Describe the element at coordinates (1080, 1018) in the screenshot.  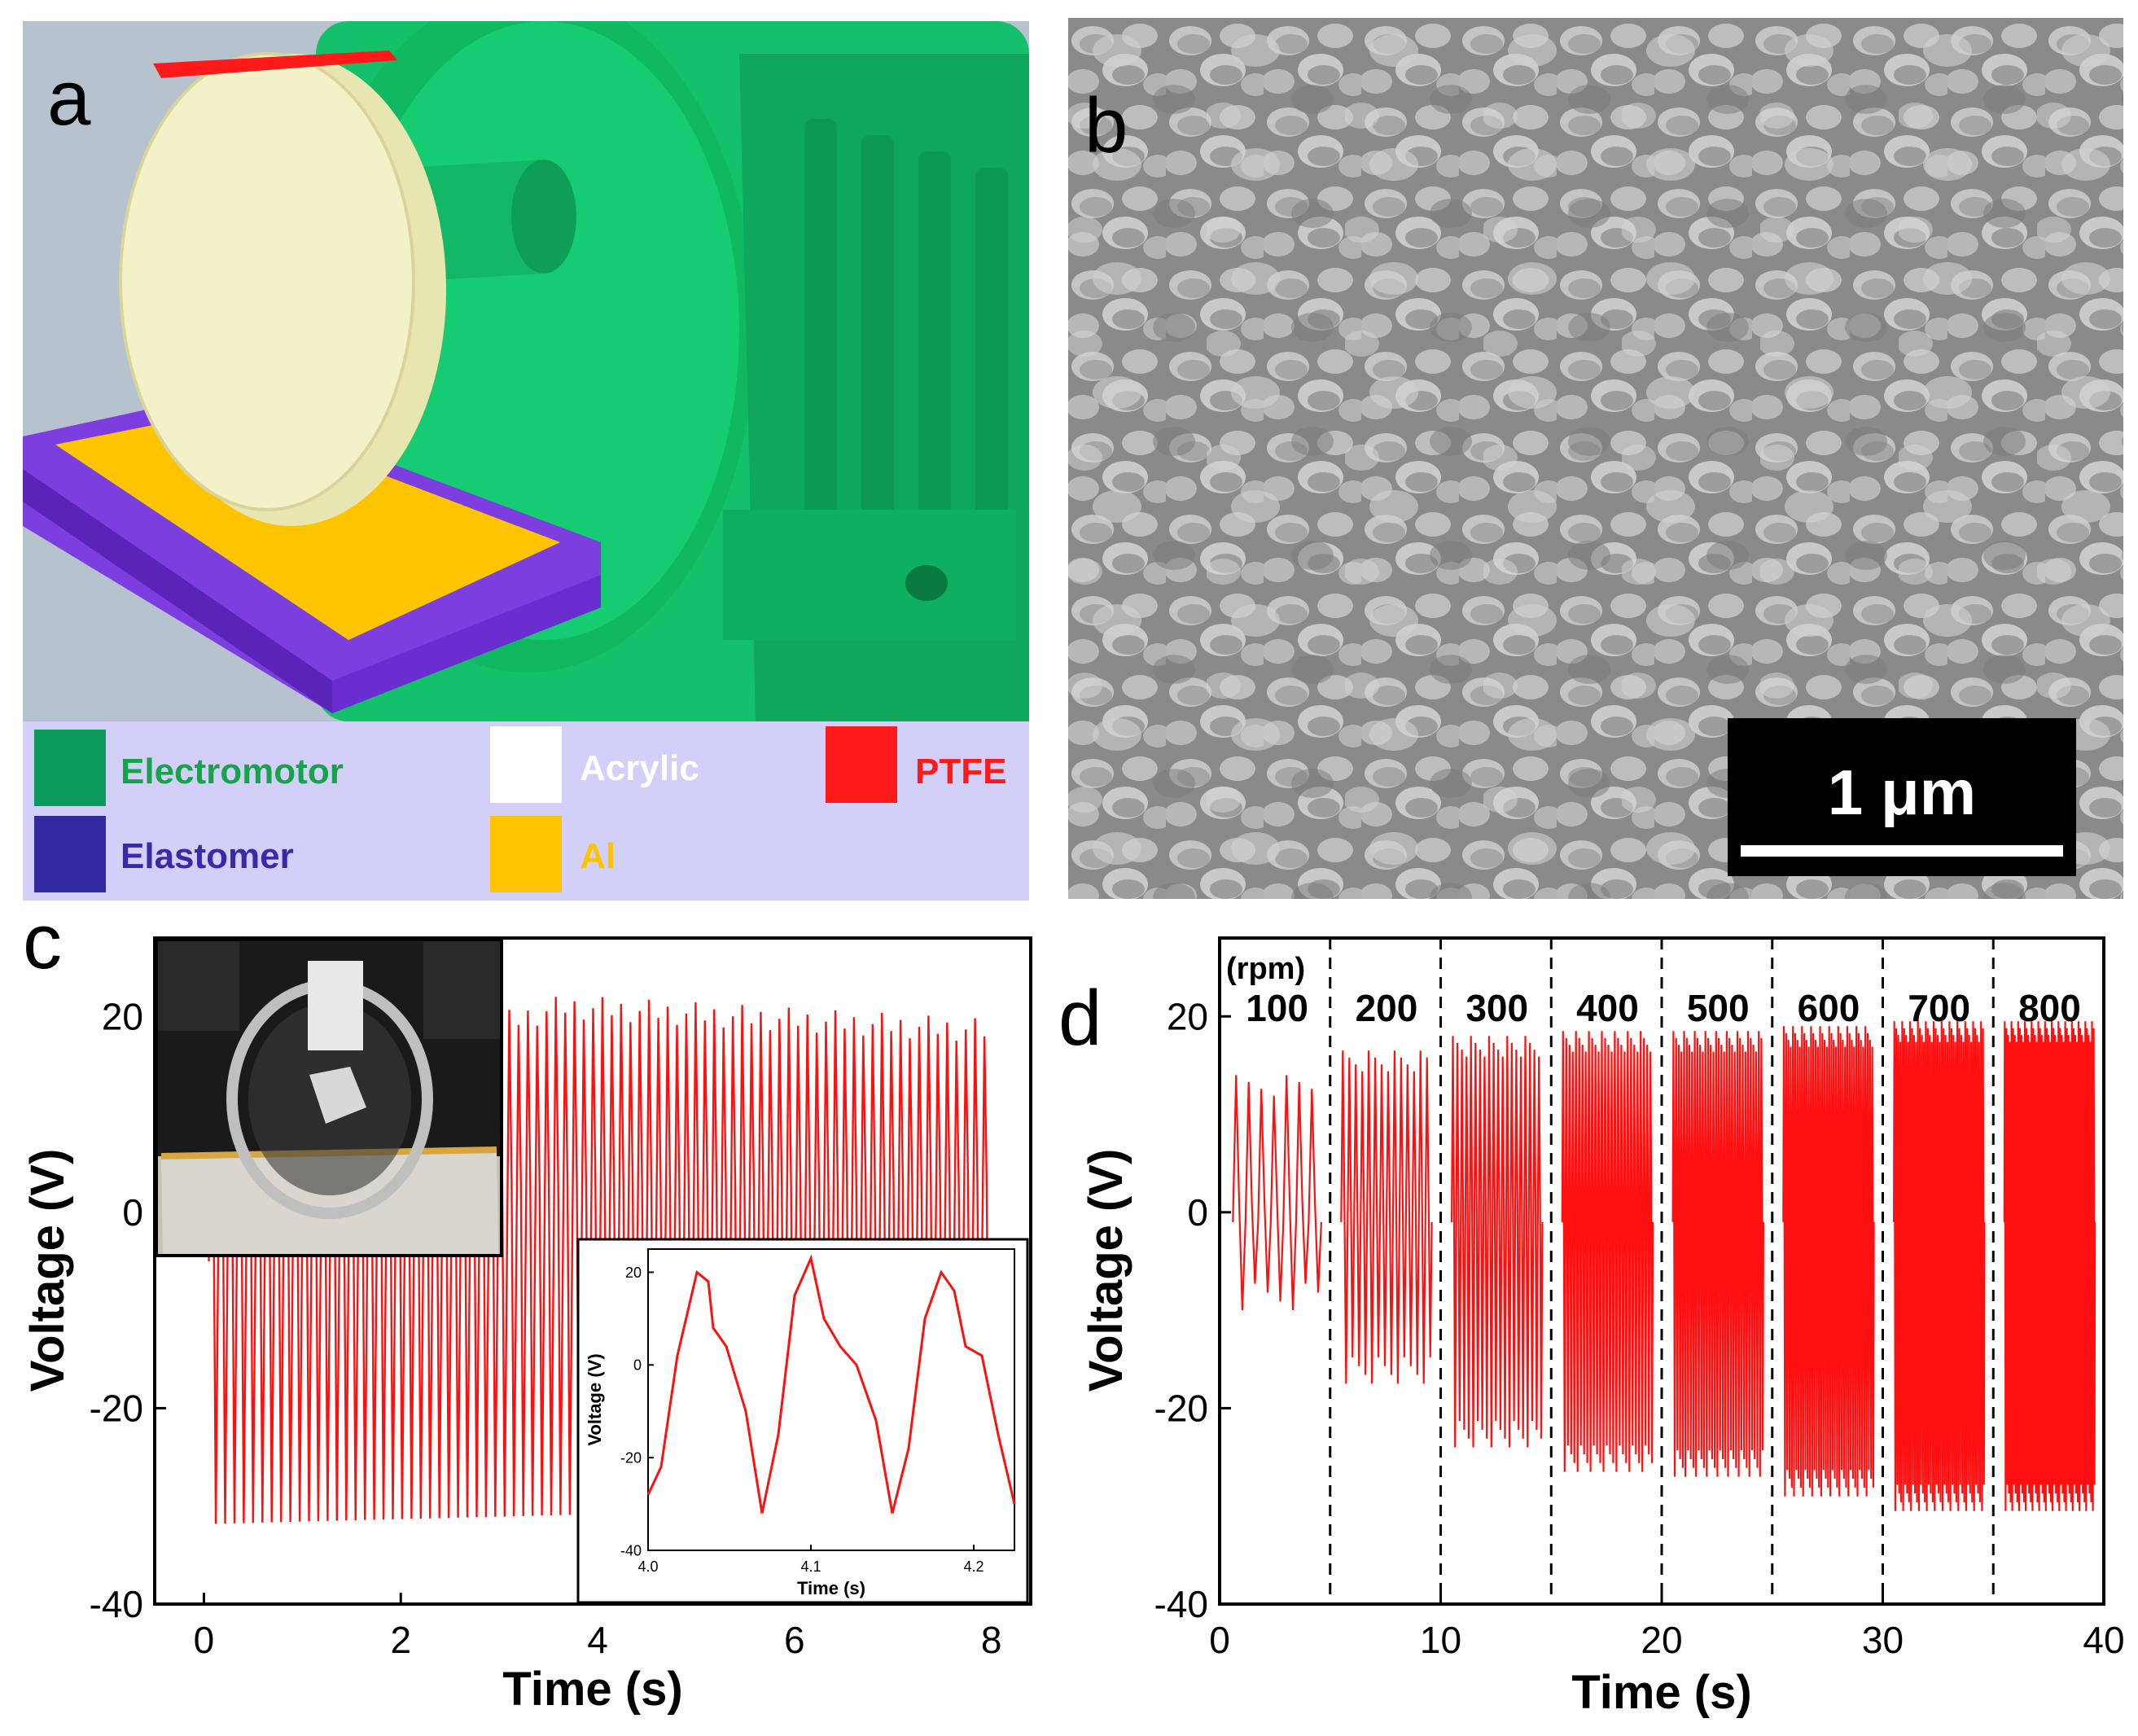
I see `panel-label-d: d` at that location.